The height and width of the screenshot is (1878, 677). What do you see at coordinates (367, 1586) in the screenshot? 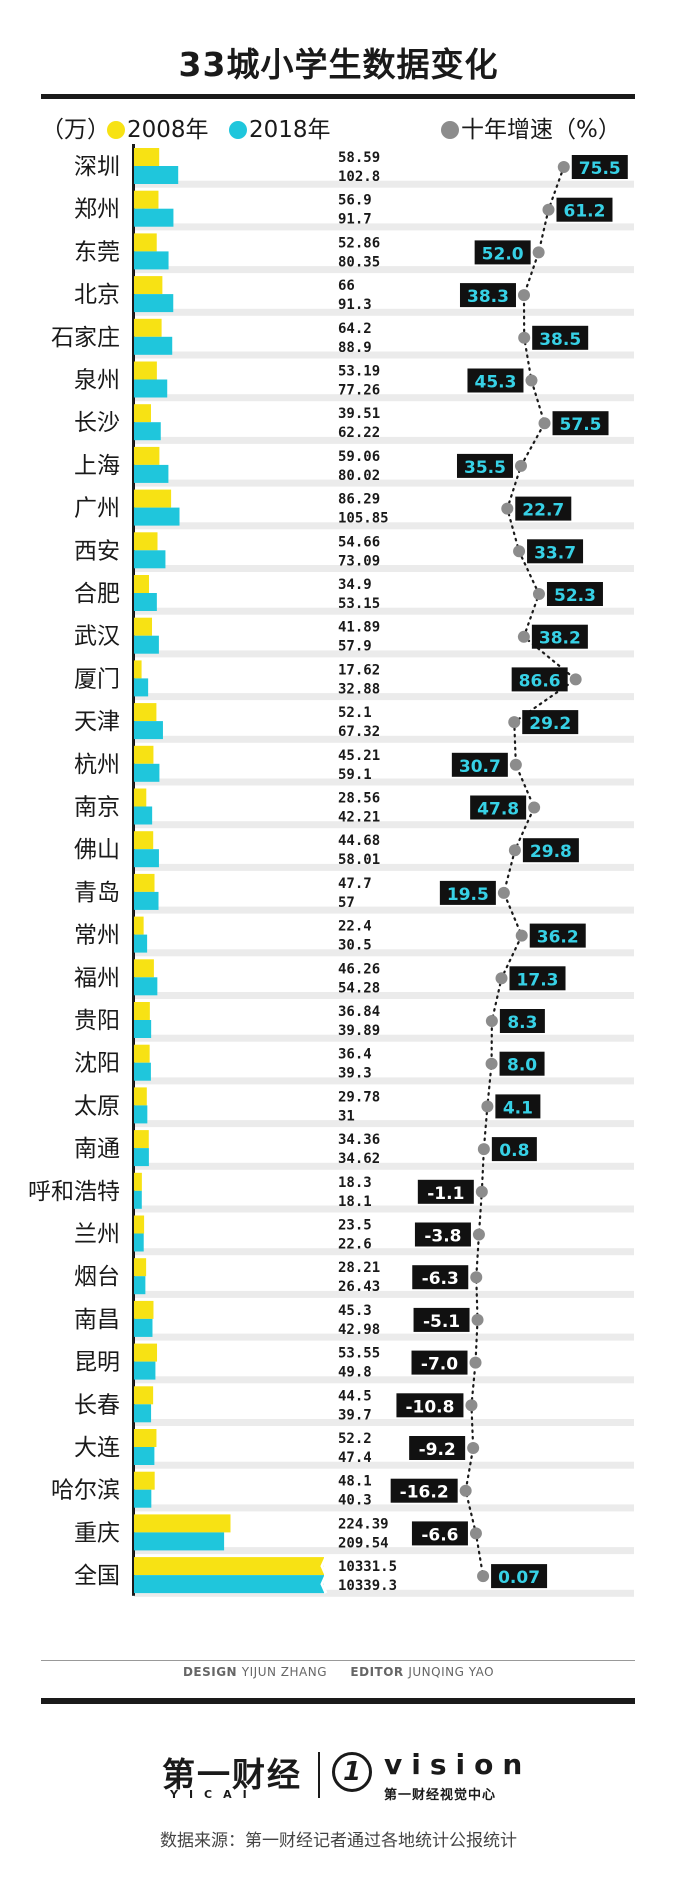
I see `value-label-2018: 10339.3` at bounding box center [367, 1586].